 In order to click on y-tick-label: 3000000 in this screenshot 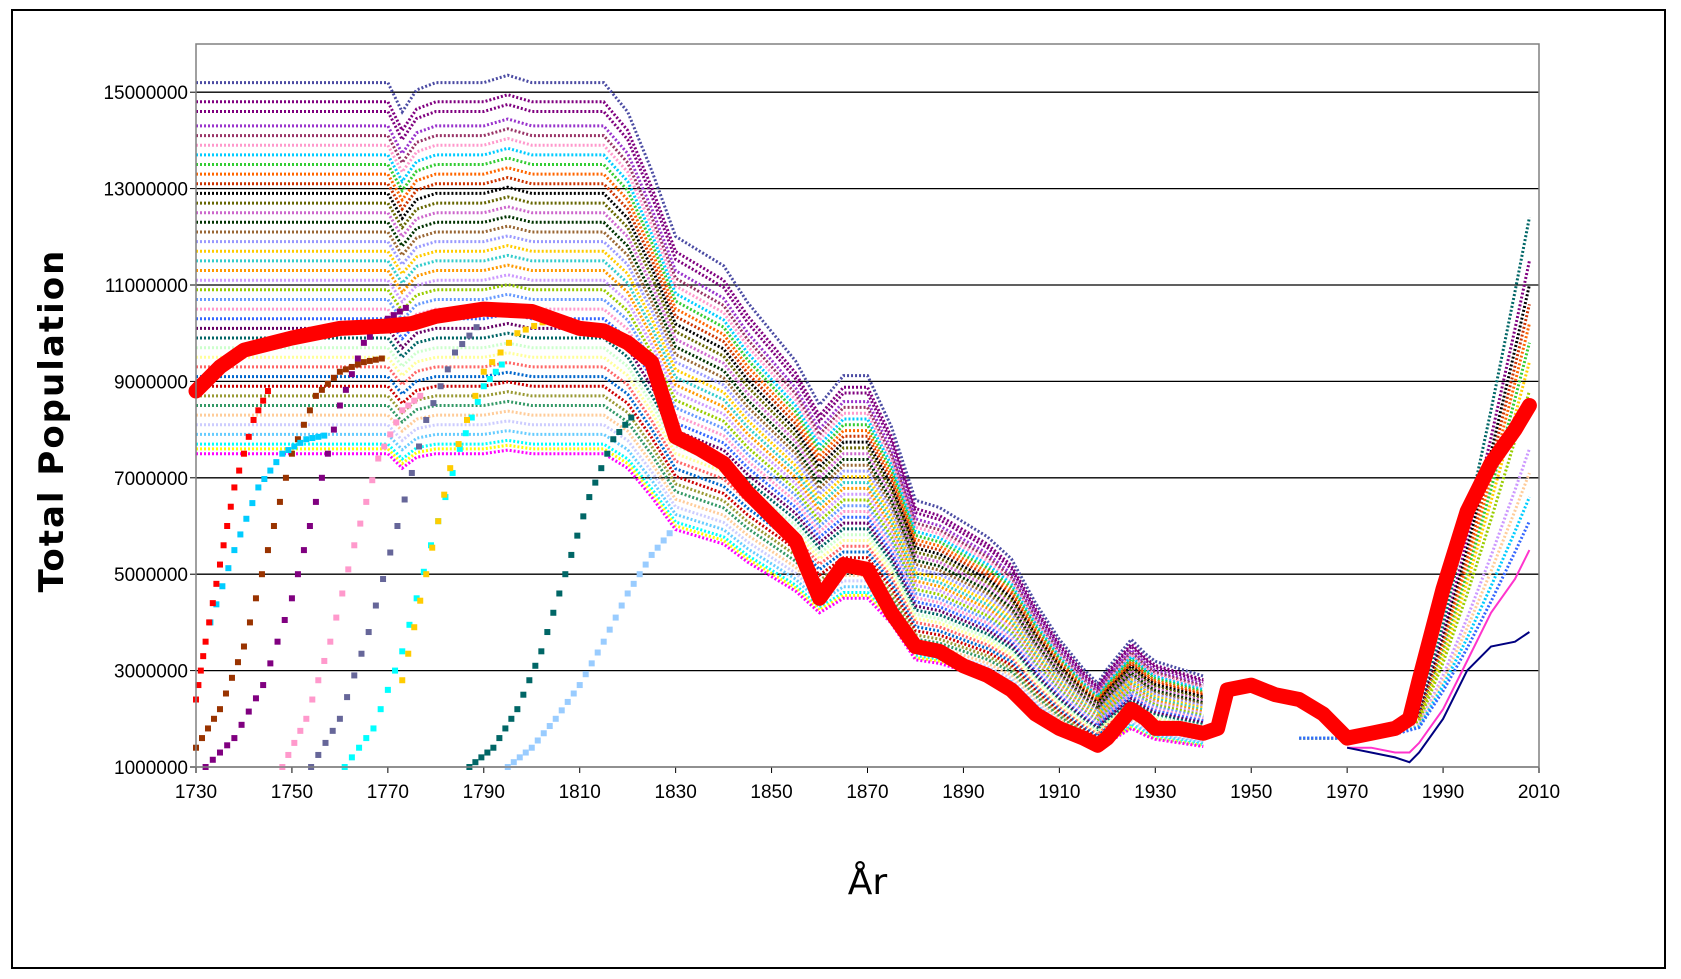, I will do `click(151, 672)`.